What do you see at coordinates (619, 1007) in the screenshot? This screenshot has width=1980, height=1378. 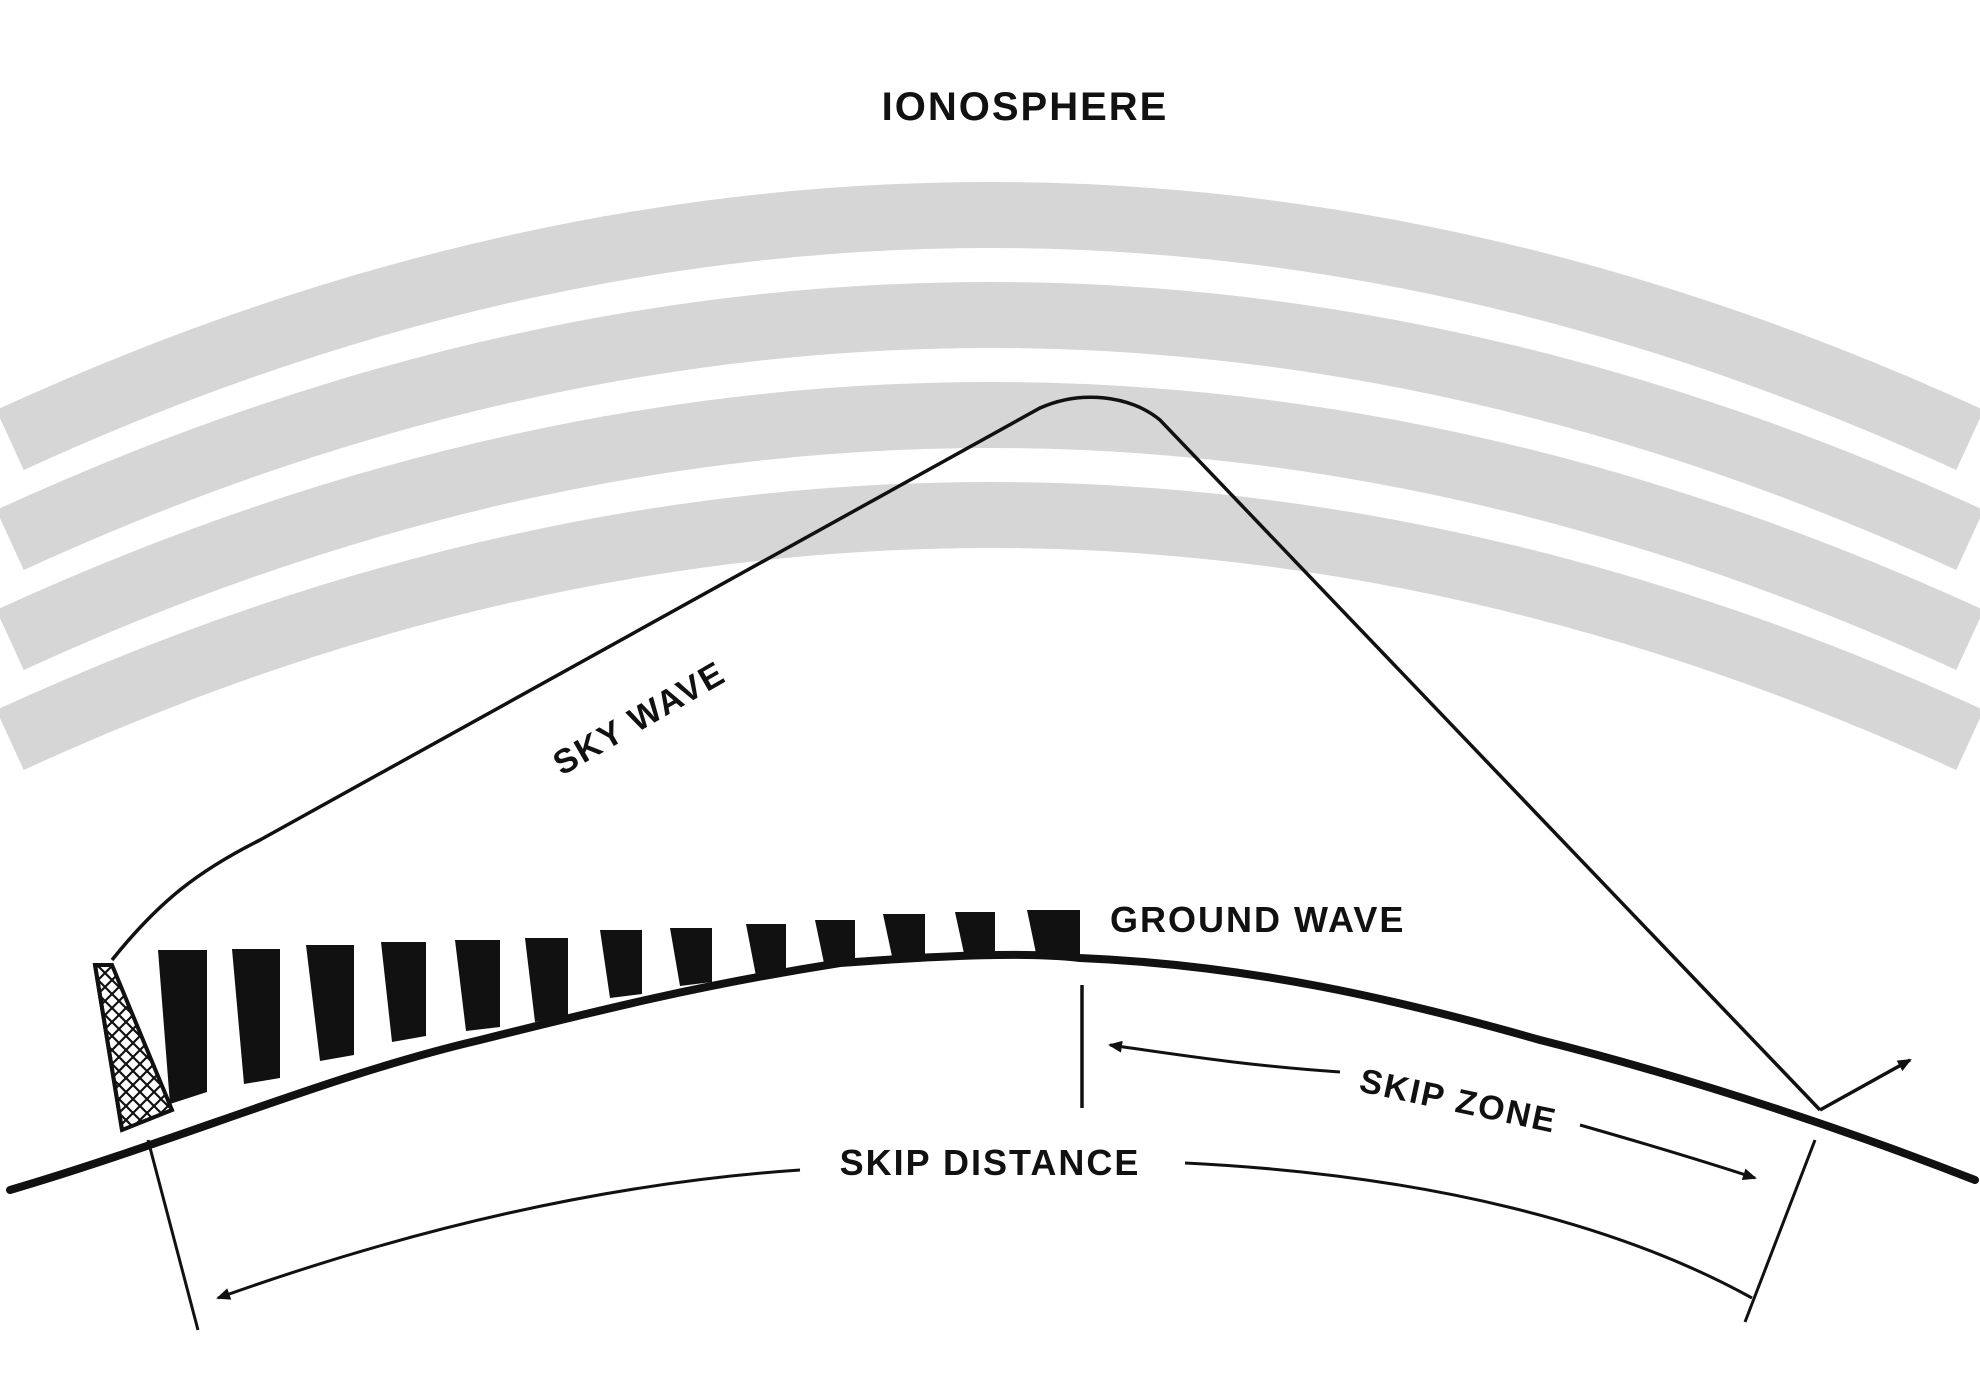 I see `ground-wave-bars` at bounding box center [619, 1007].